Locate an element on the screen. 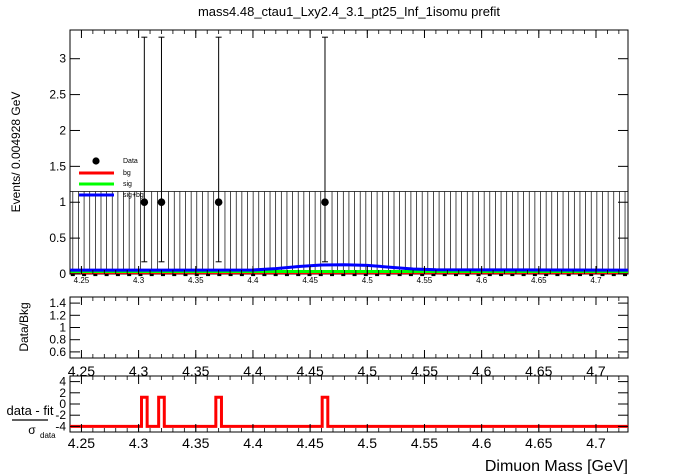 Image resolution: width=698 pixels, height=474 pixels. pull-ylabel-subscript: data is located at coordinates (48, 435).